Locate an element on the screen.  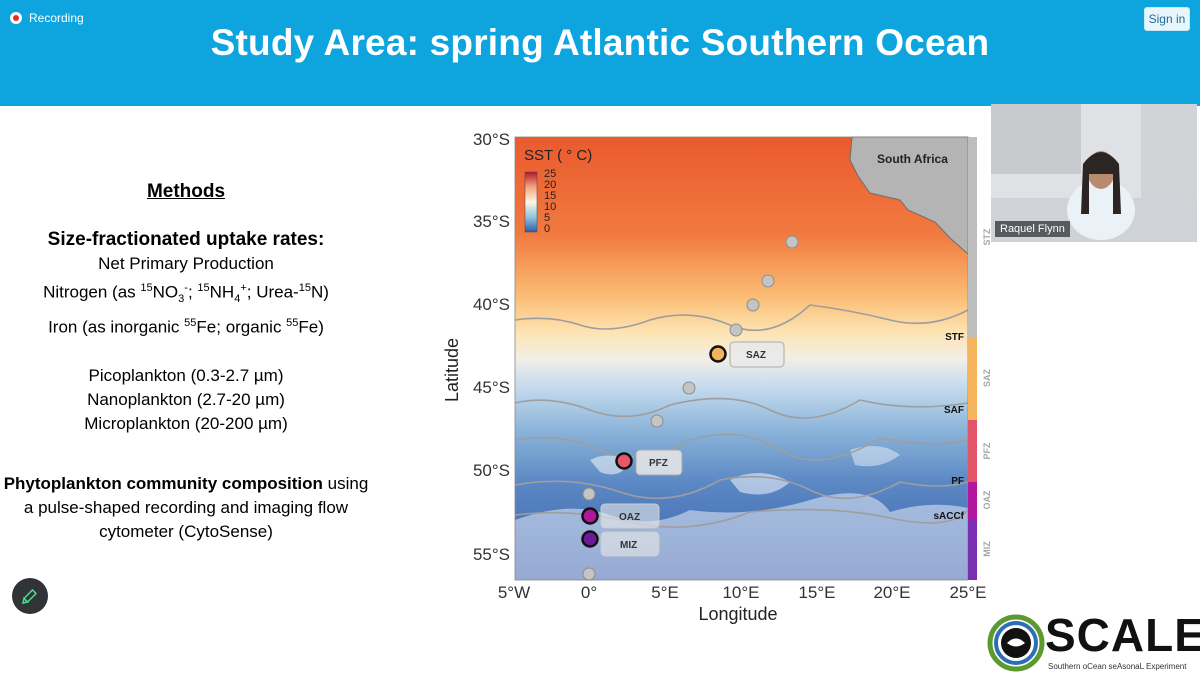
participant-video-tile: Raquel Flynn is located at coordinates (1094, 173).